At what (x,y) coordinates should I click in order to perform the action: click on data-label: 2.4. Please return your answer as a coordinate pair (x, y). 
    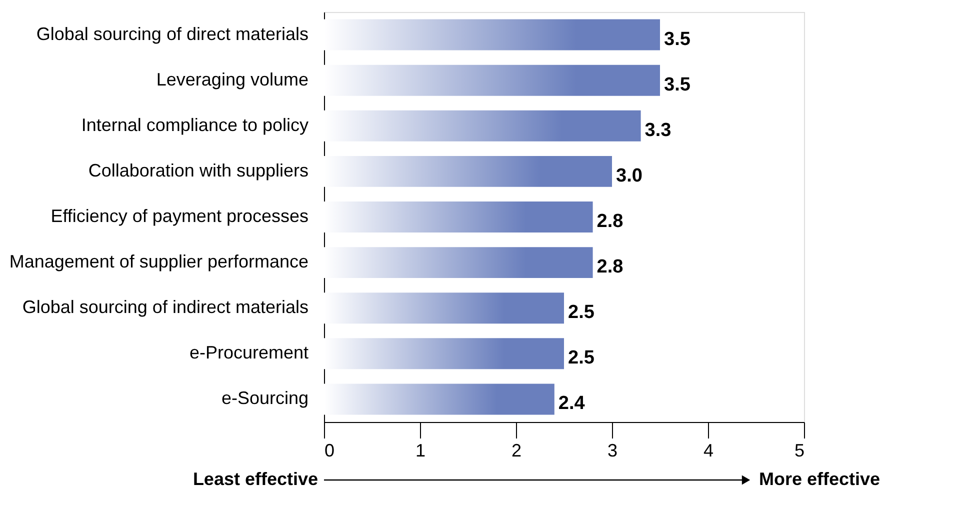
    Looking at the image, I should click on (572, 403).